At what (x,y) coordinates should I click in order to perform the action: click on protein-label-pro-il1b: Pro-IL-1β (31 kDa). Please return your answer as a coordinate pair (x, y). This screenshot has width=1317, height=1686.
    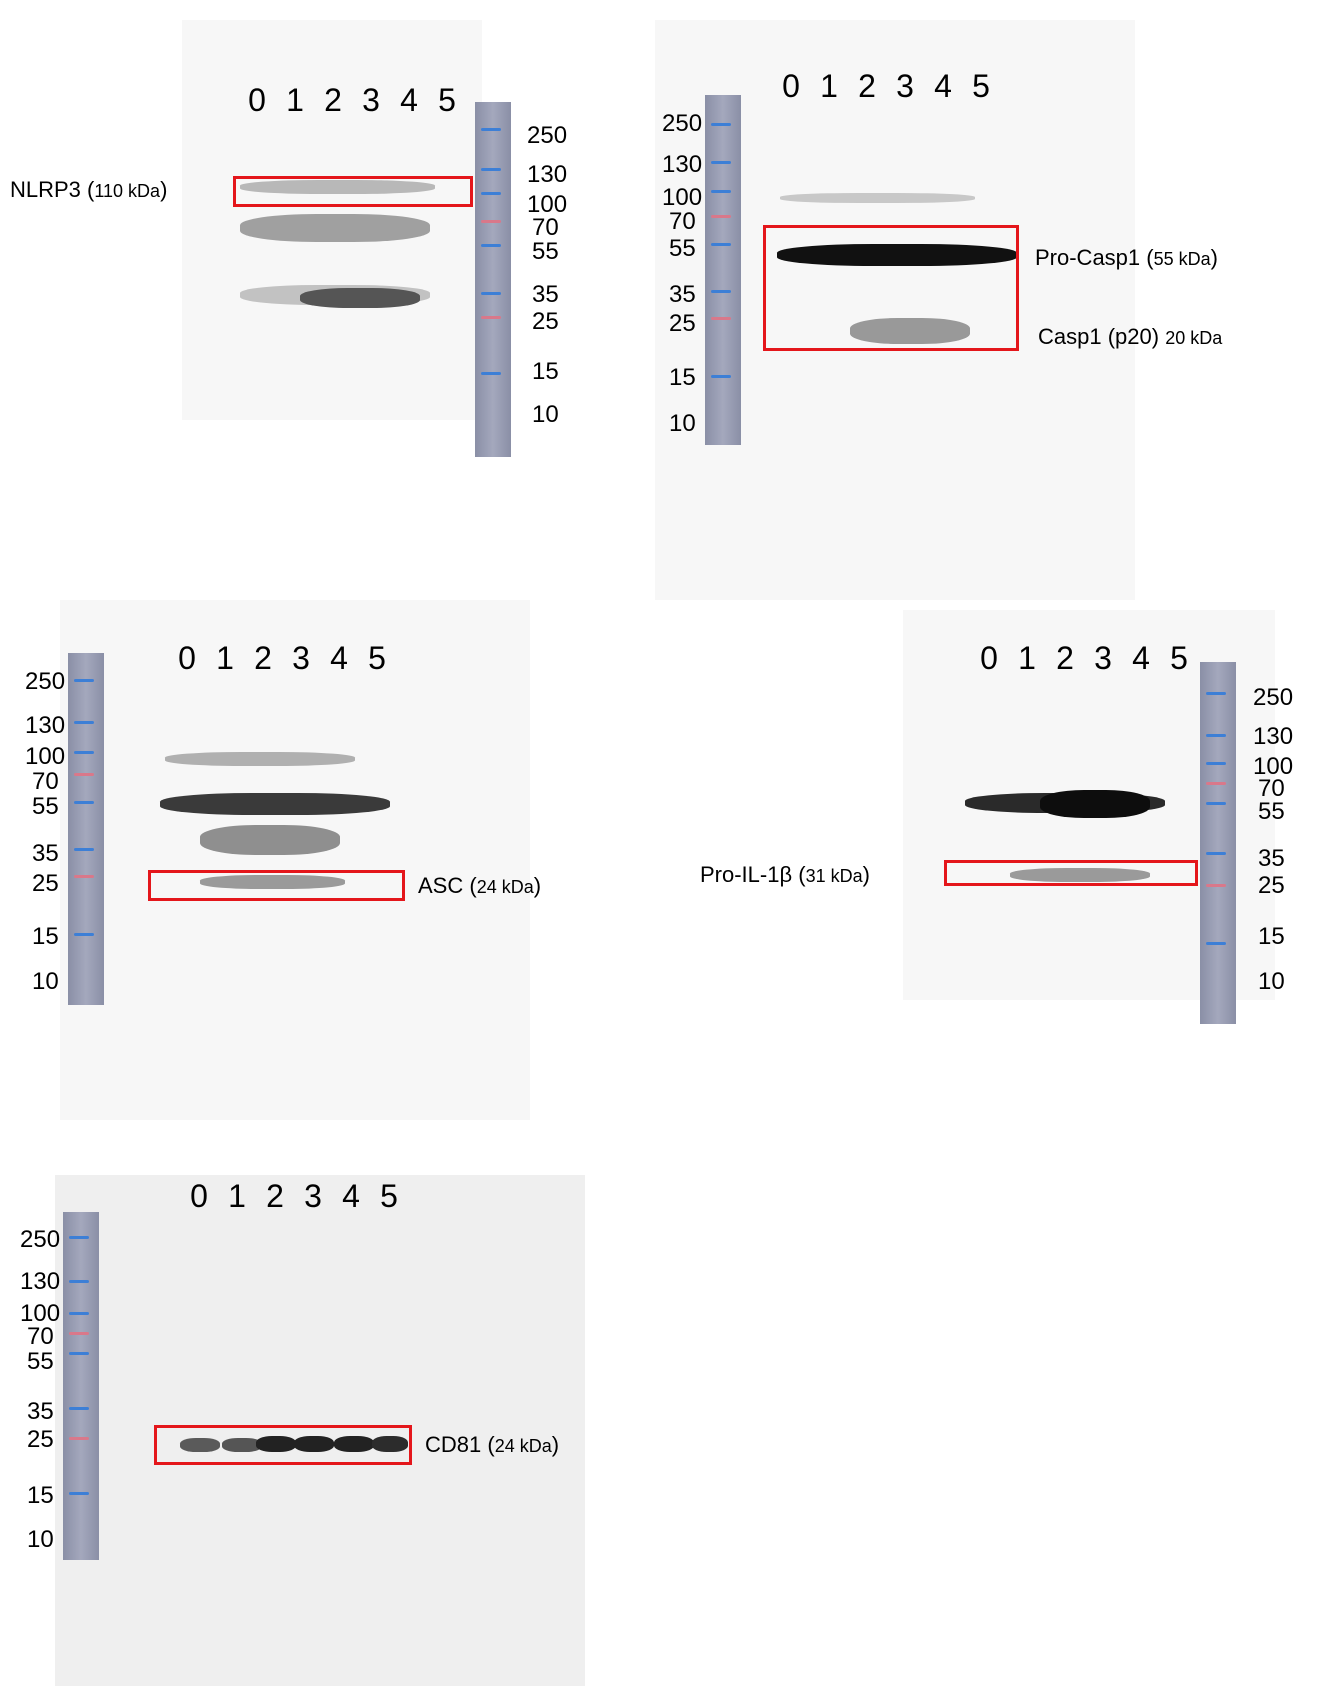
    Looking at the image, I should click on (785, 874).